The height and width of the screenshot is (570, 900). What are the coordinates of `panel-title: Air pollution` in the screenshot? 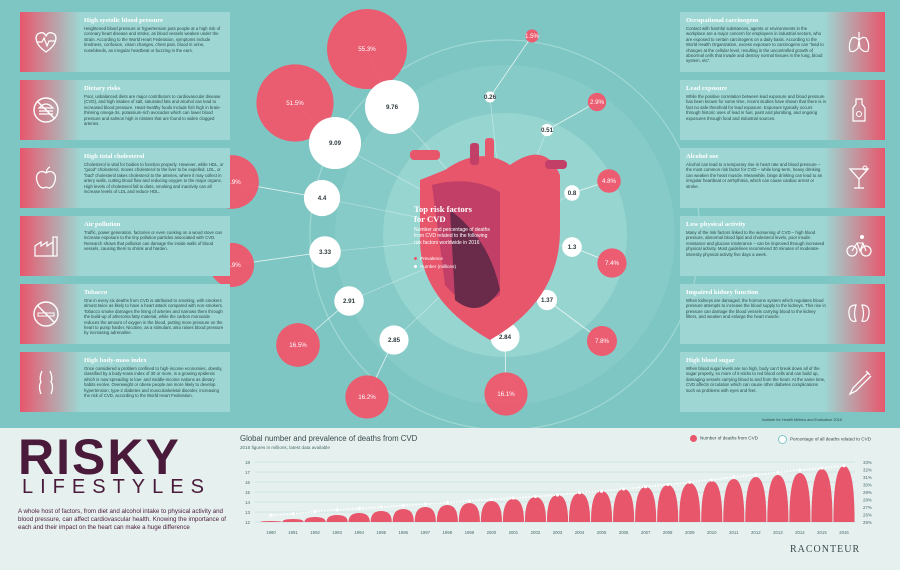 It's located at (102, 224).